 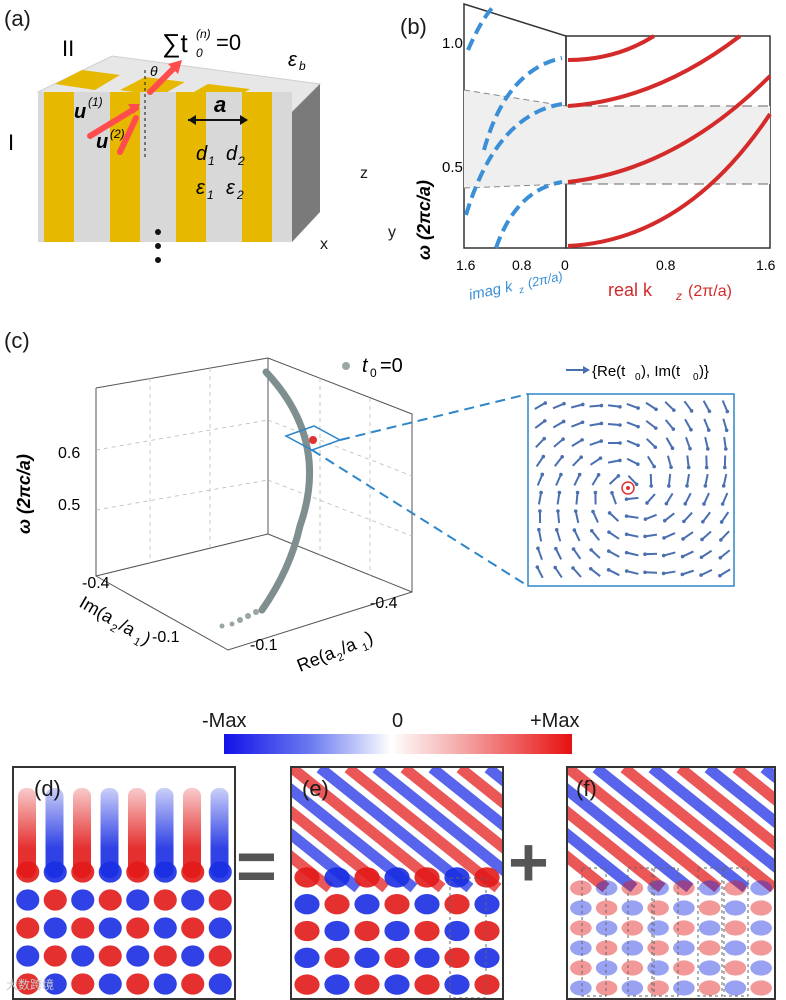 I want to click on t0-zero-curve, so click(x=285, y=491).